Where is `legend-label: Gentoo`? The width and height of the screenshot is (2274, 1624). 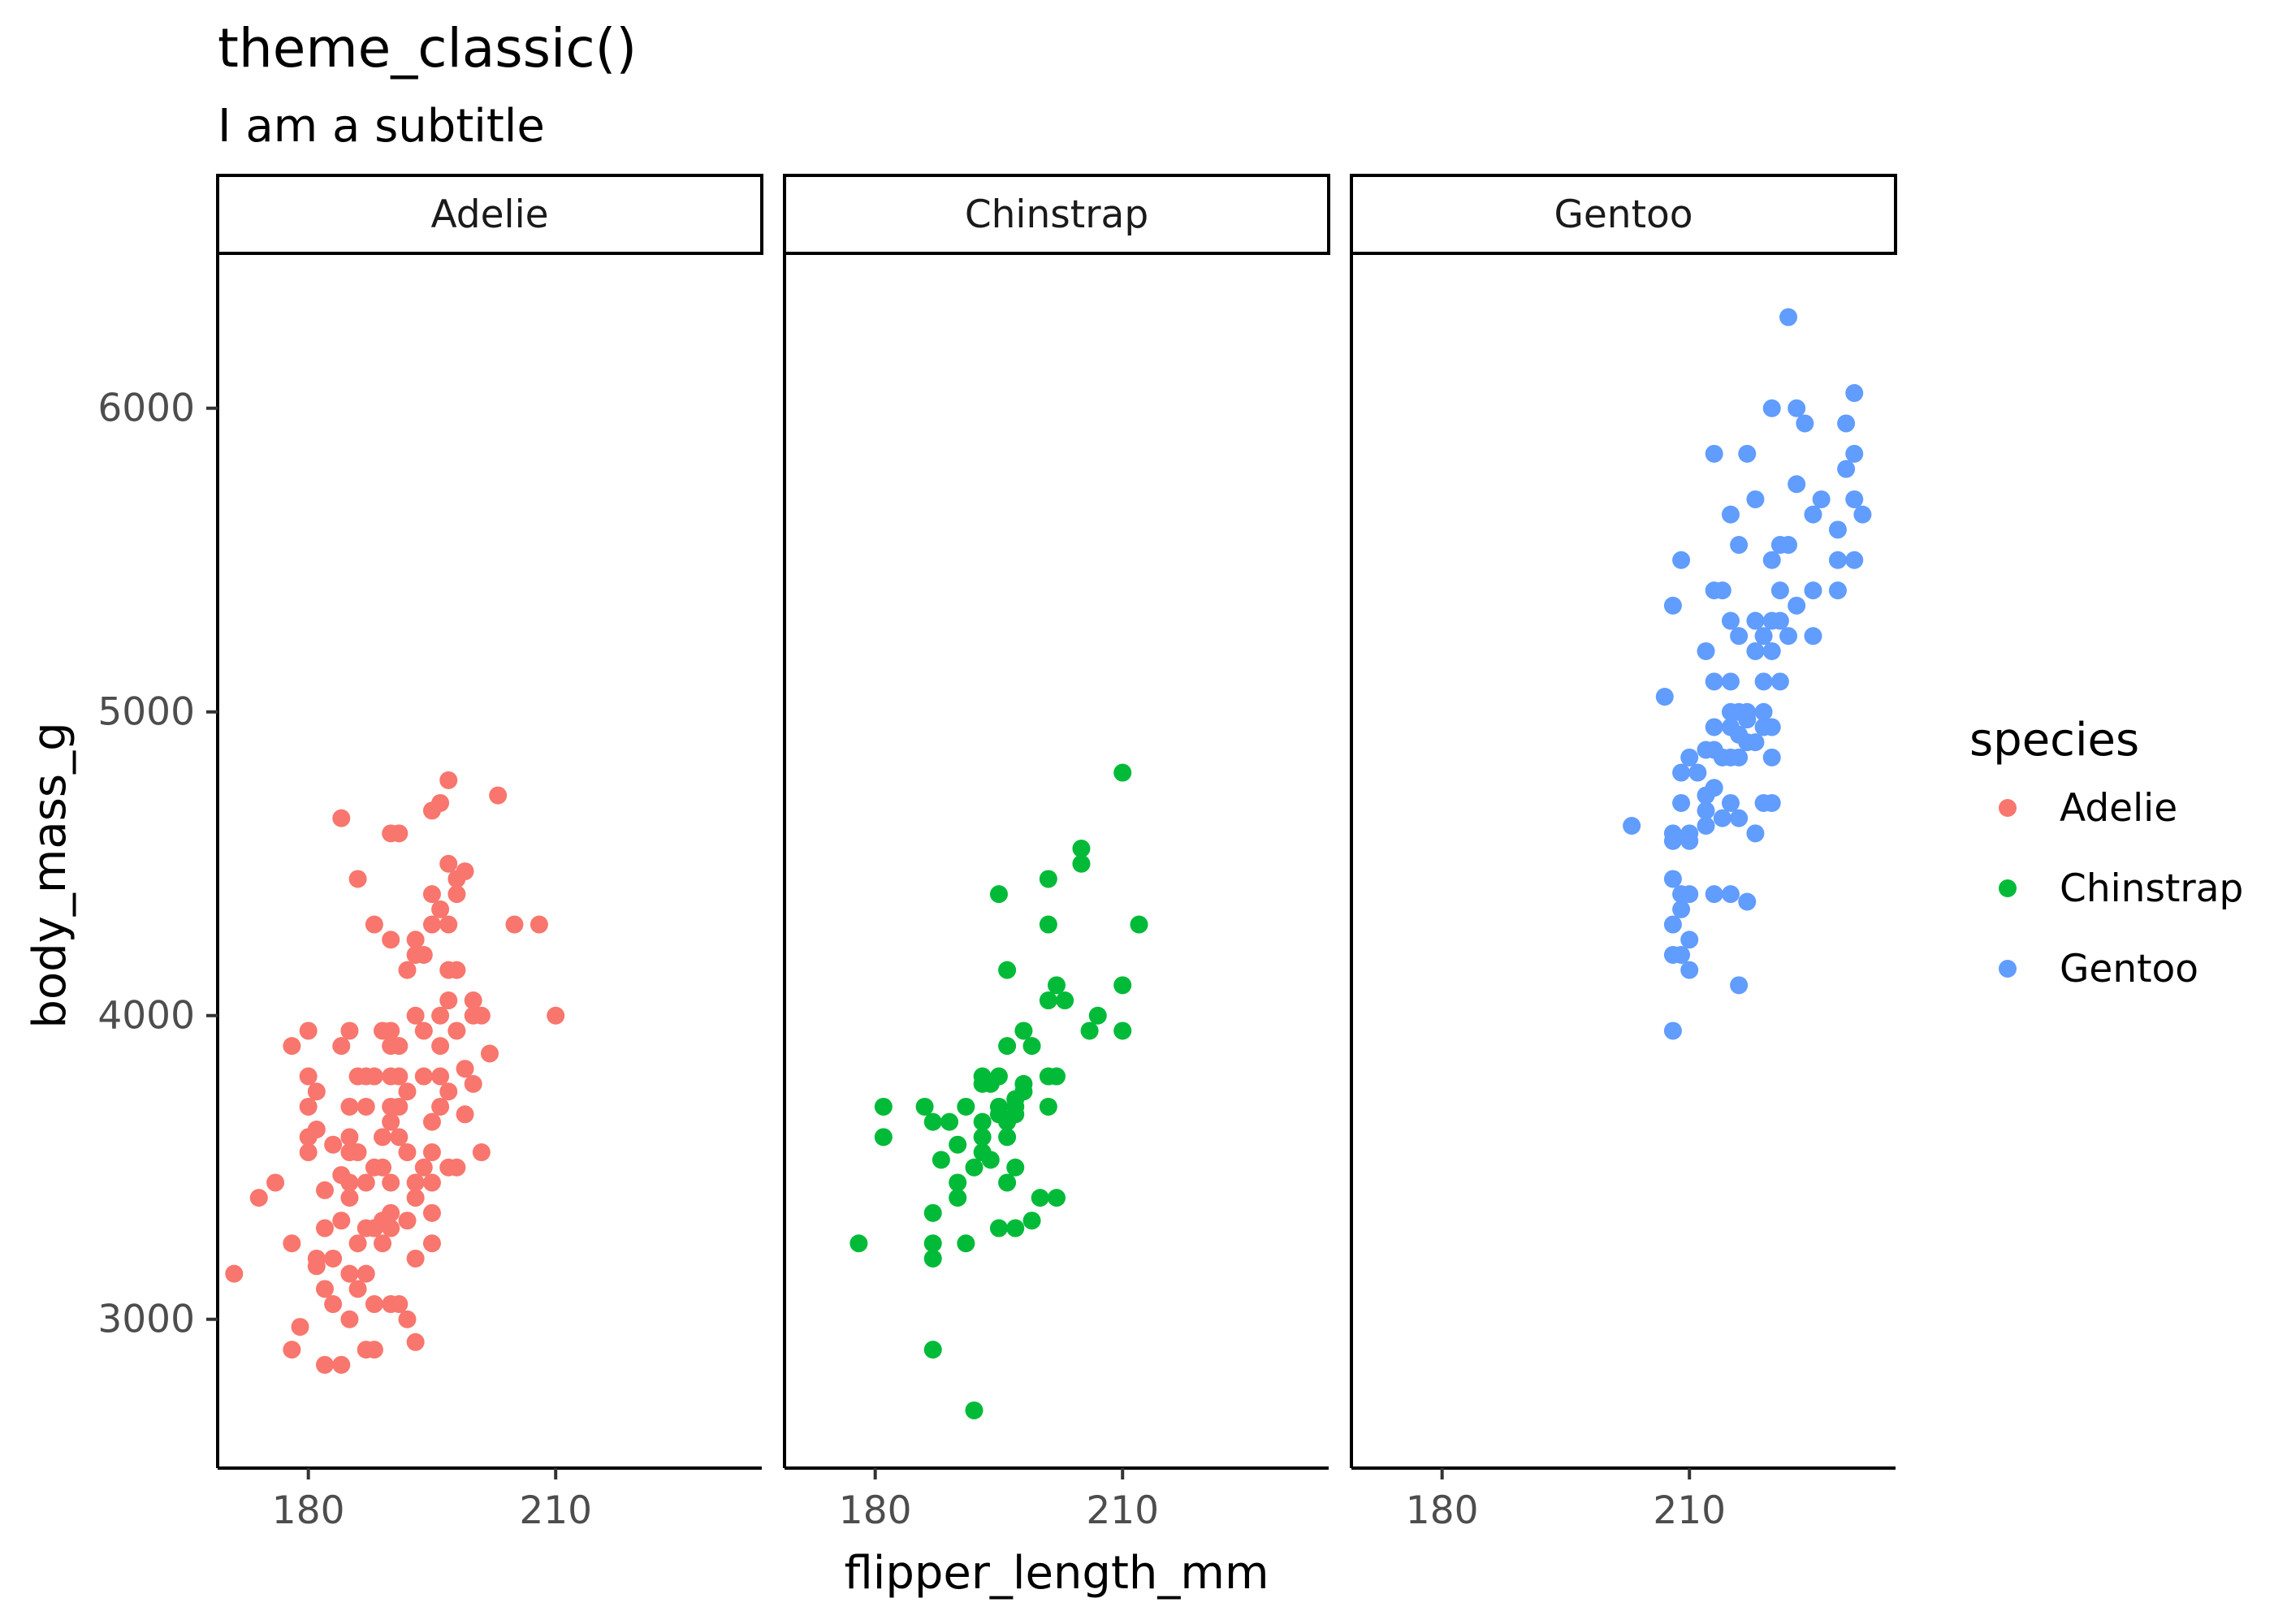
legend-label: Gentoo is located at coordinates (2129, 969).